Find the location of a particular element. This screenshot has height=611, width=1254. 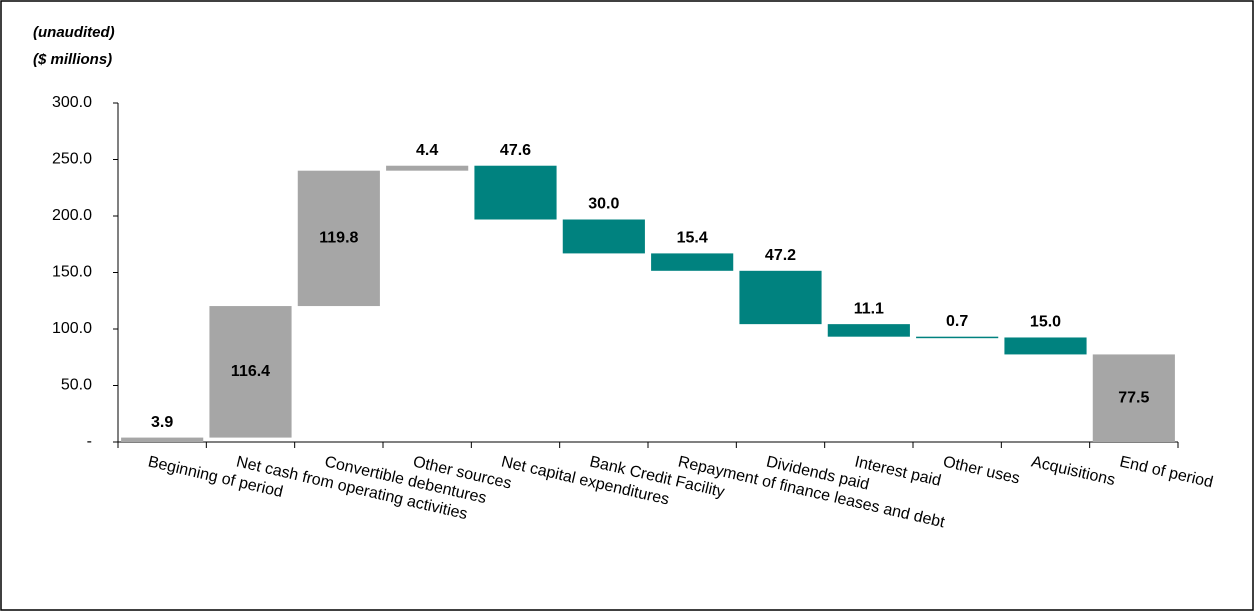

value-label: 4.4 is located at coordinates (427, 150).